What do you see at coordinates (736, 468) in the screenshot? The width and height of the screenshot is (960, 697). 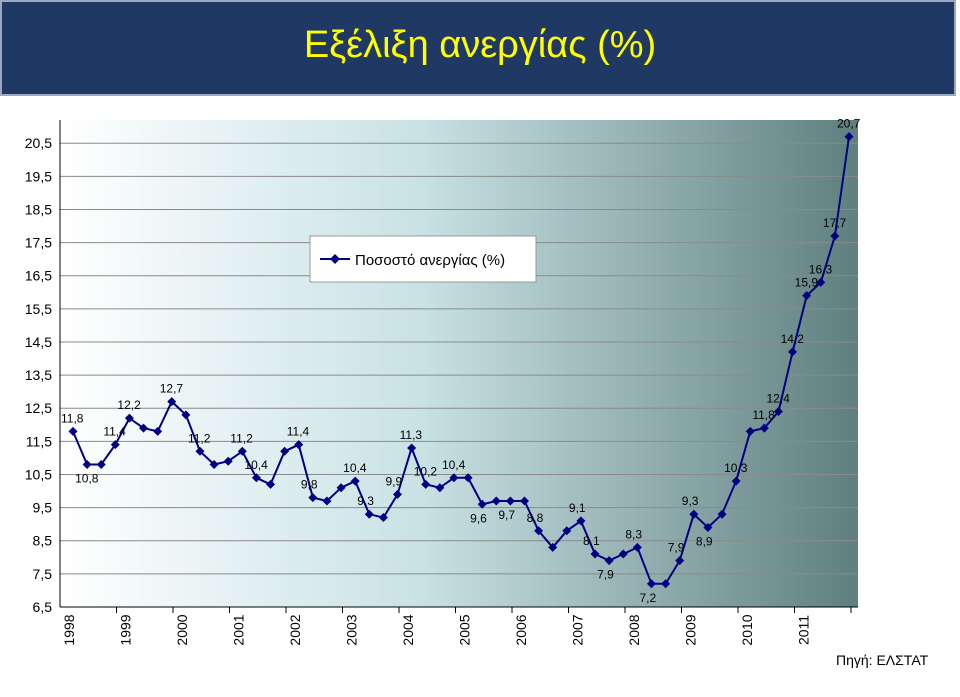 I see `data-label: 10,3` at bounding box center [736, 468].